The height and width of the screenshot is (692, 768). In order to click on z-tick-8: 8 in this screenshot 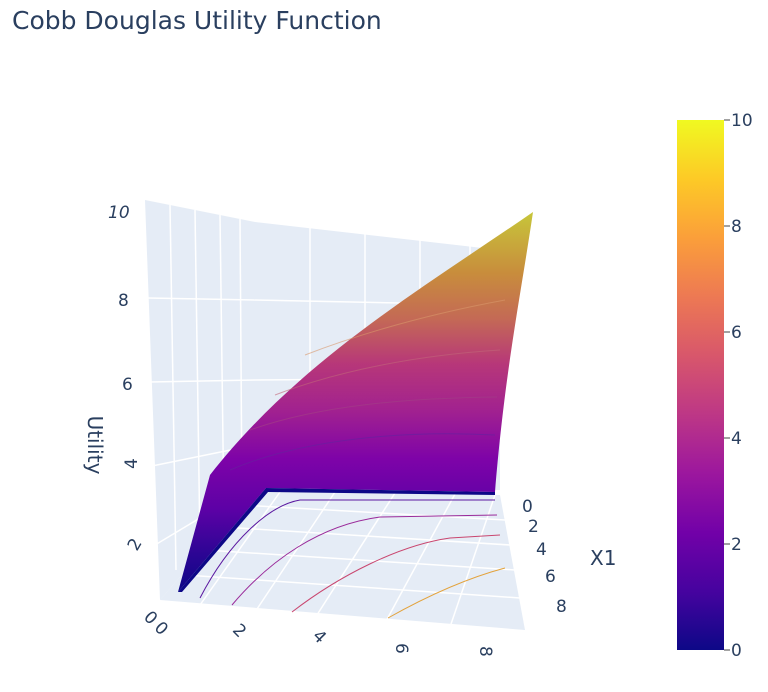, I will do `click(123, 301)`.